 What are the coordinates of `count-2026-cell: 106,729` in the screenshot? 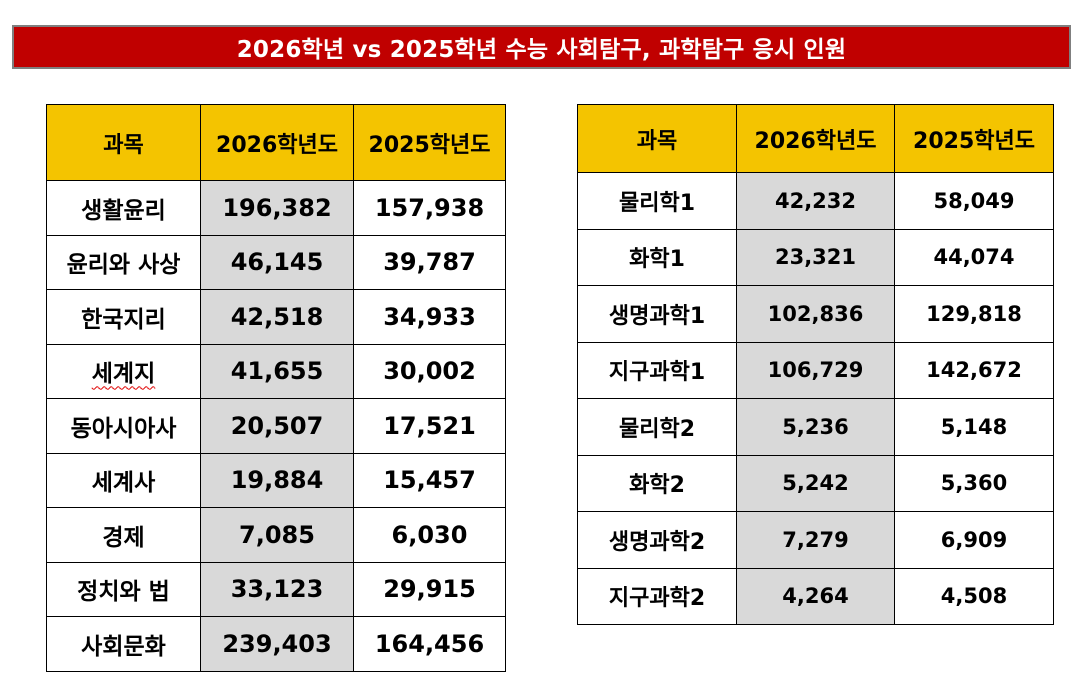 It's located at (815, 370).